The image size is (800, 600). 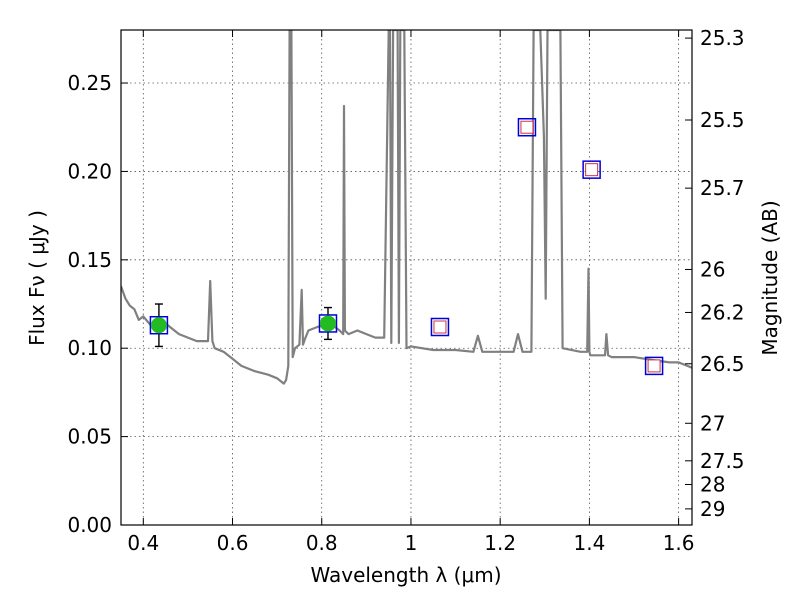 What do you see at coordinates (89, 348) in the screenshot?
I see `y-tick-label: 0.10` at bounding box center [89, 348].